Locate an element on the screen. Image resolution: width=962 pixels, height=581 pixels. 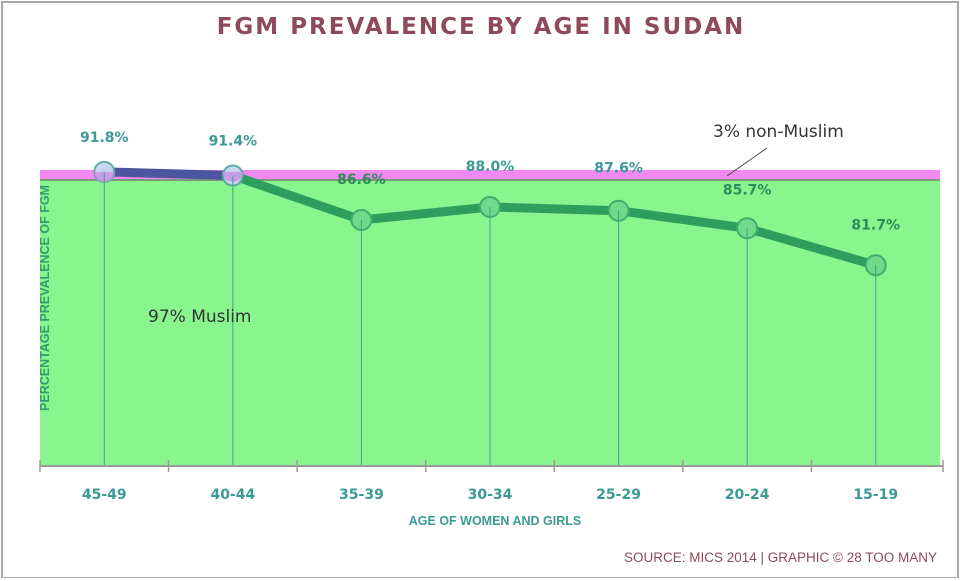
value-label-45-49: 91.8% is located at coordinates (104, 138).